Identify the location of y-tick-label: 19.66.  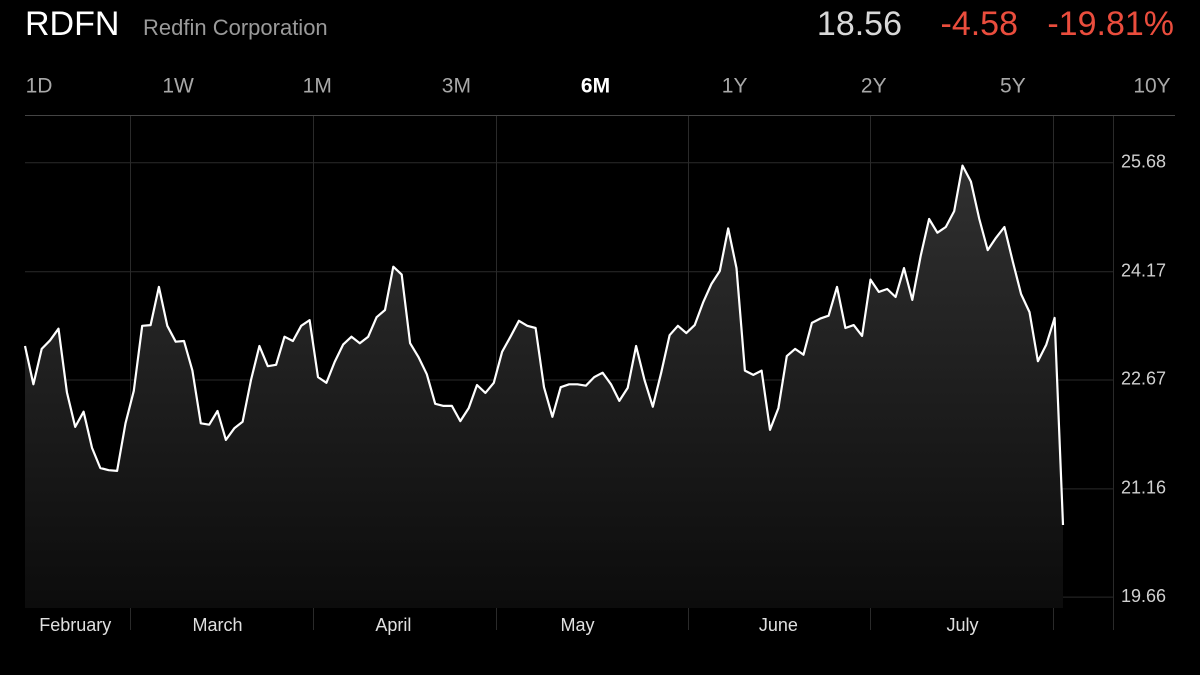
(1143, 596).